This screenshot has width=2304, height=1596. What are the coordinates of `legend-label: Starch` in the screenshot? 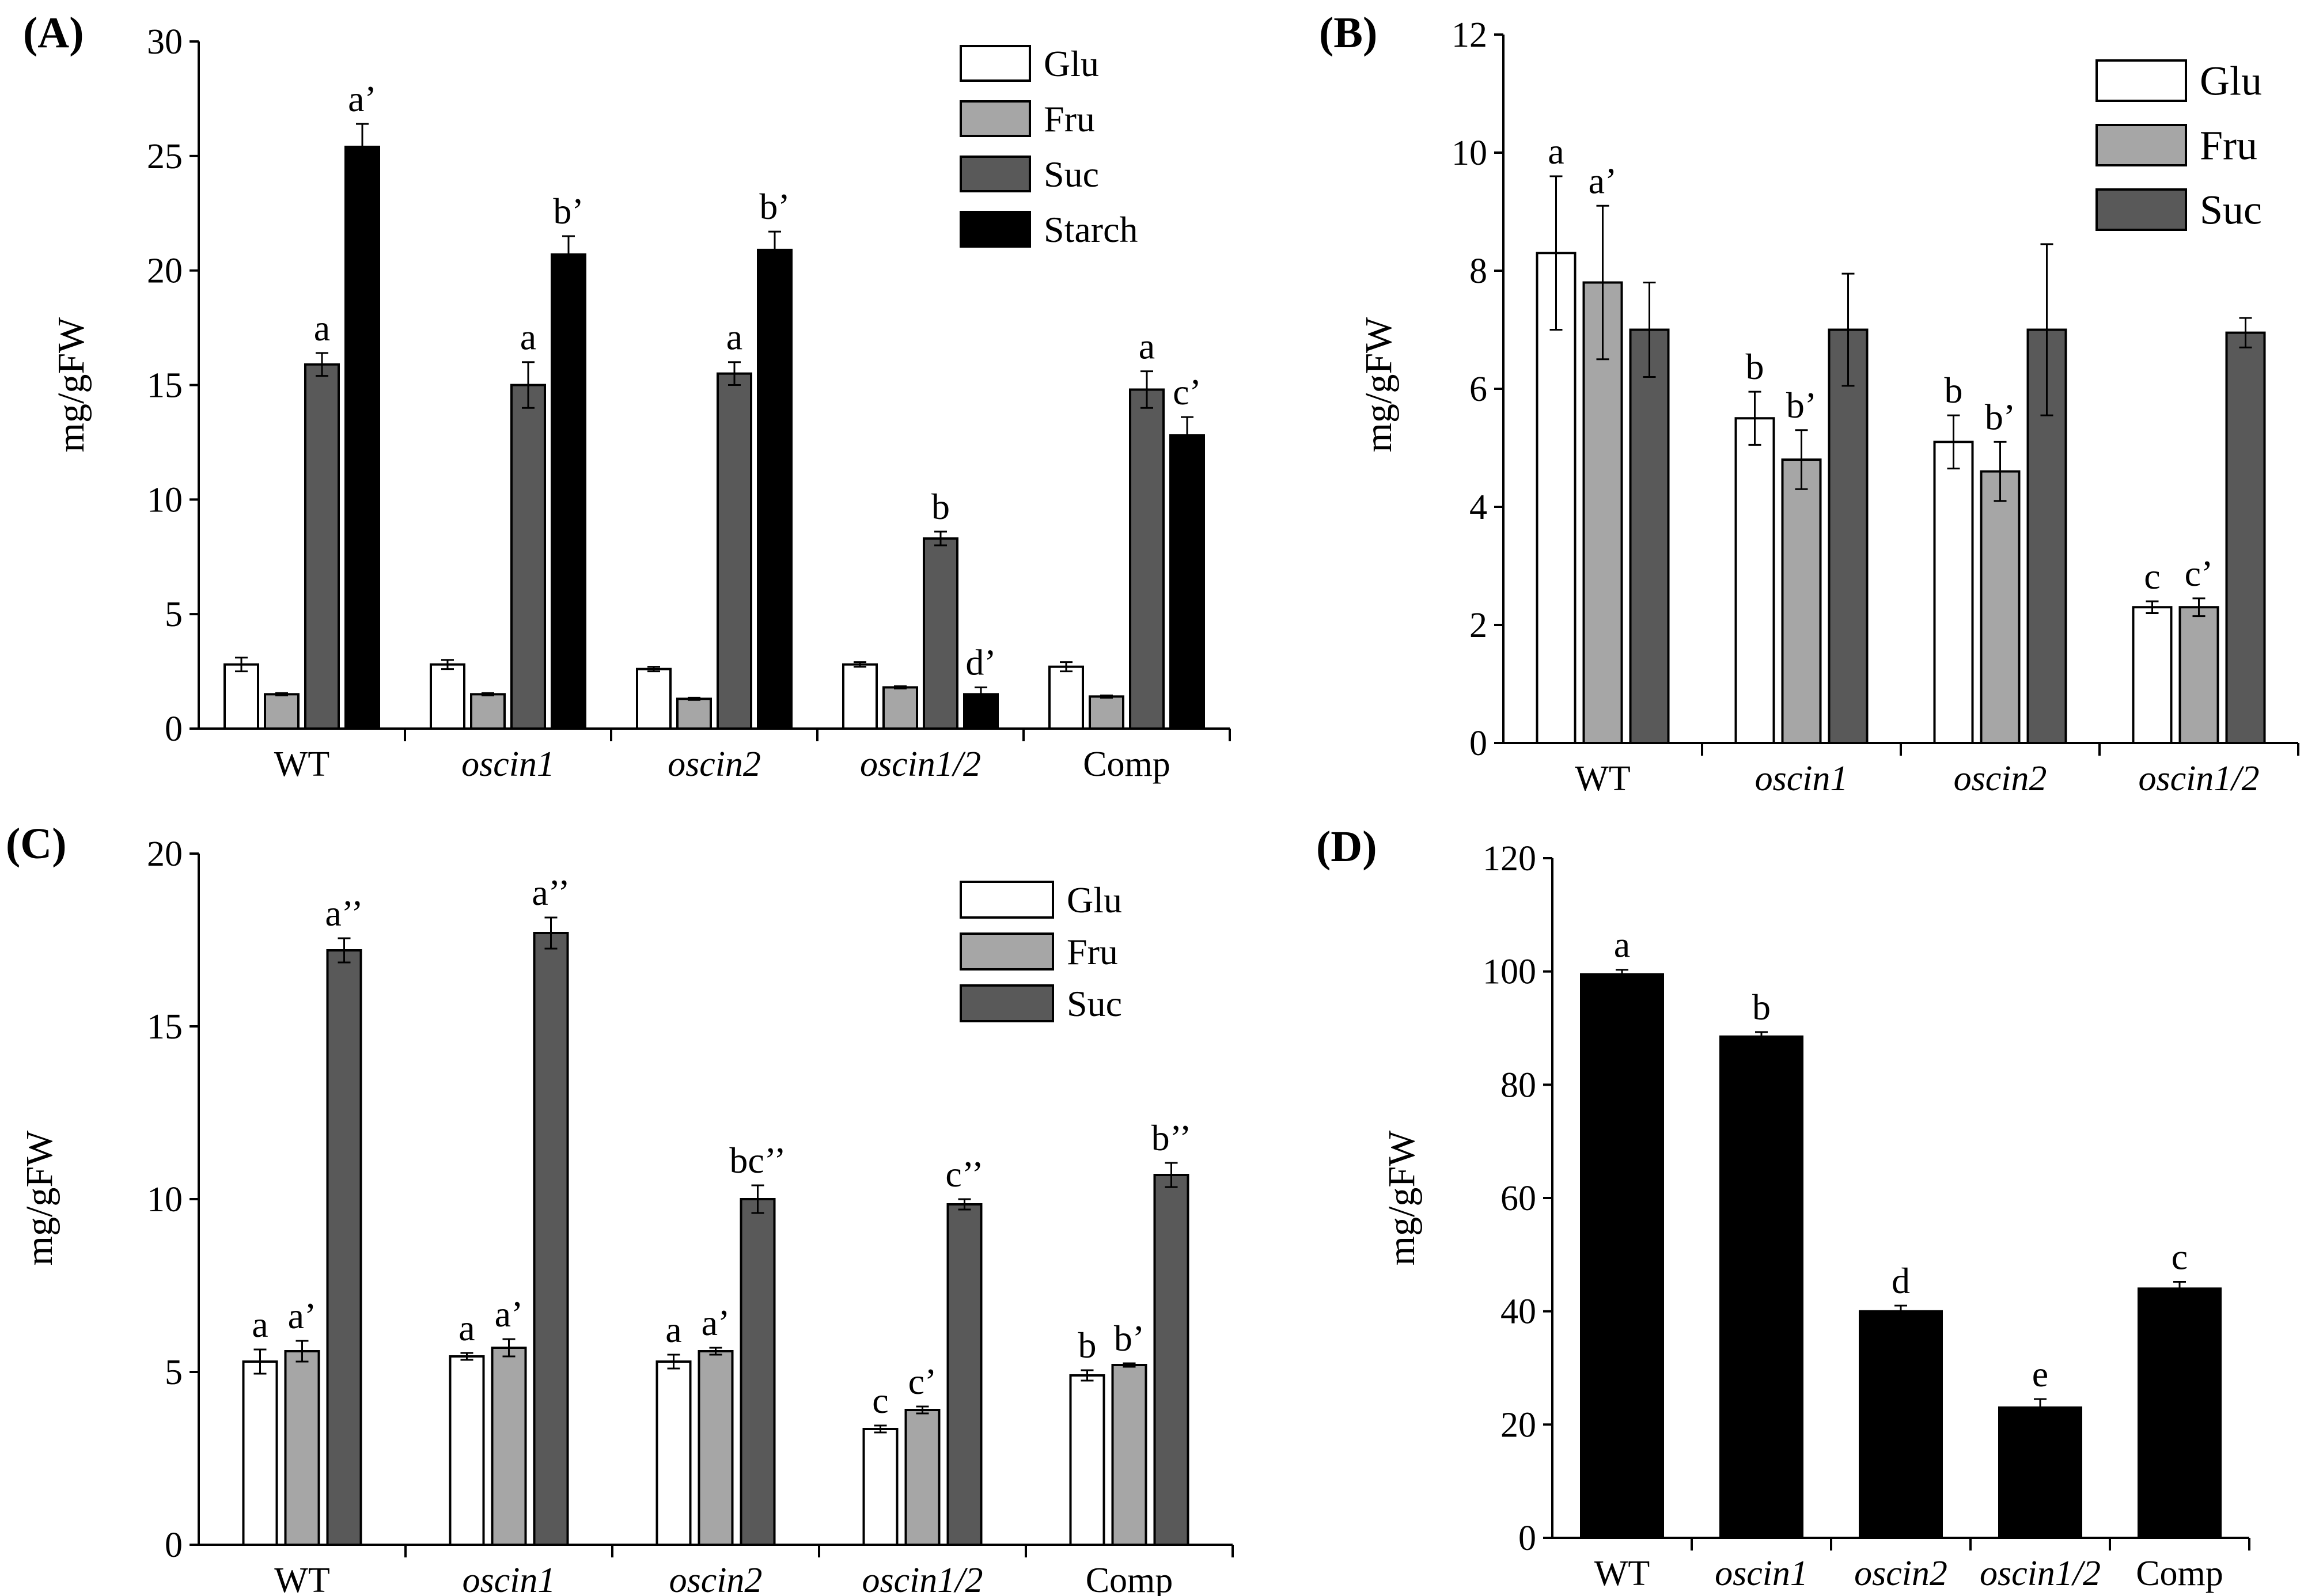 It's located at (1091, 229).